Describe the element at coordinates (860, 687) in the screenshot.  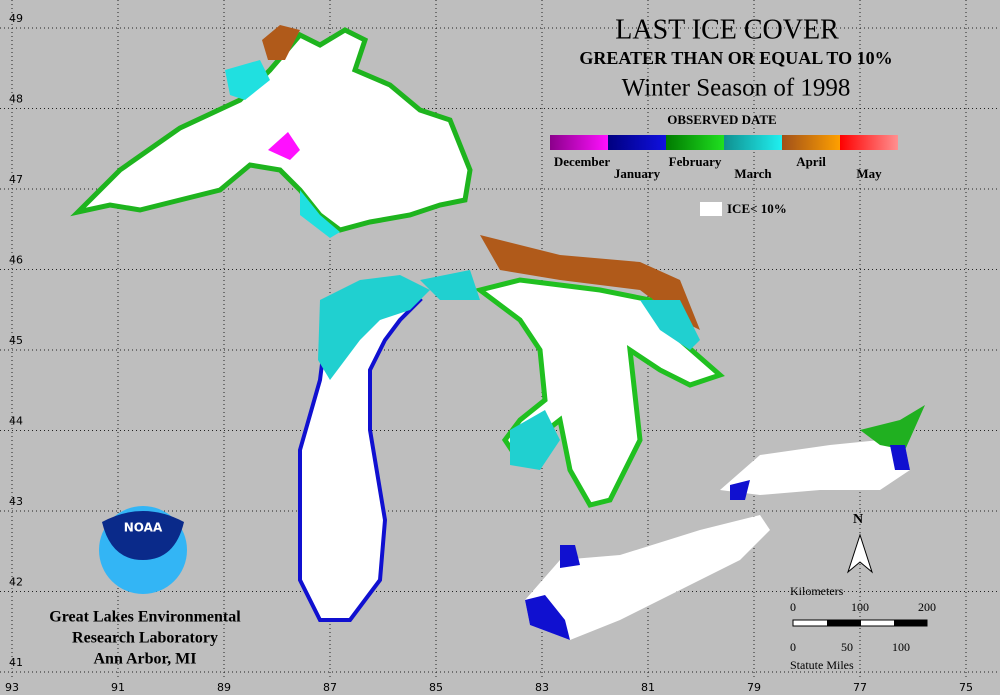
I see `lon-label: 77` at that location.